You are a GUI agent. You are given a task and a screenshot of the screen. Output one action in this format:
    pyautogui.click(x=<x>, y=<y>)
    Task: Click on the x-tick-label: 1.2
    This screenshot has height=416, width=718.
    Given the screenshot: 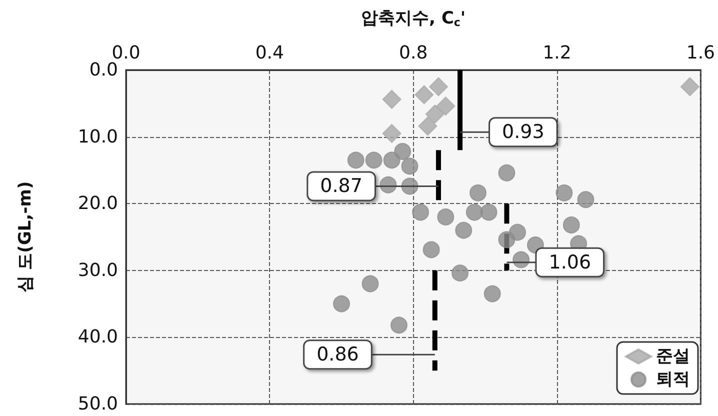 What is the action you would take?
    pyautogui.click(x=557, y=53)
    